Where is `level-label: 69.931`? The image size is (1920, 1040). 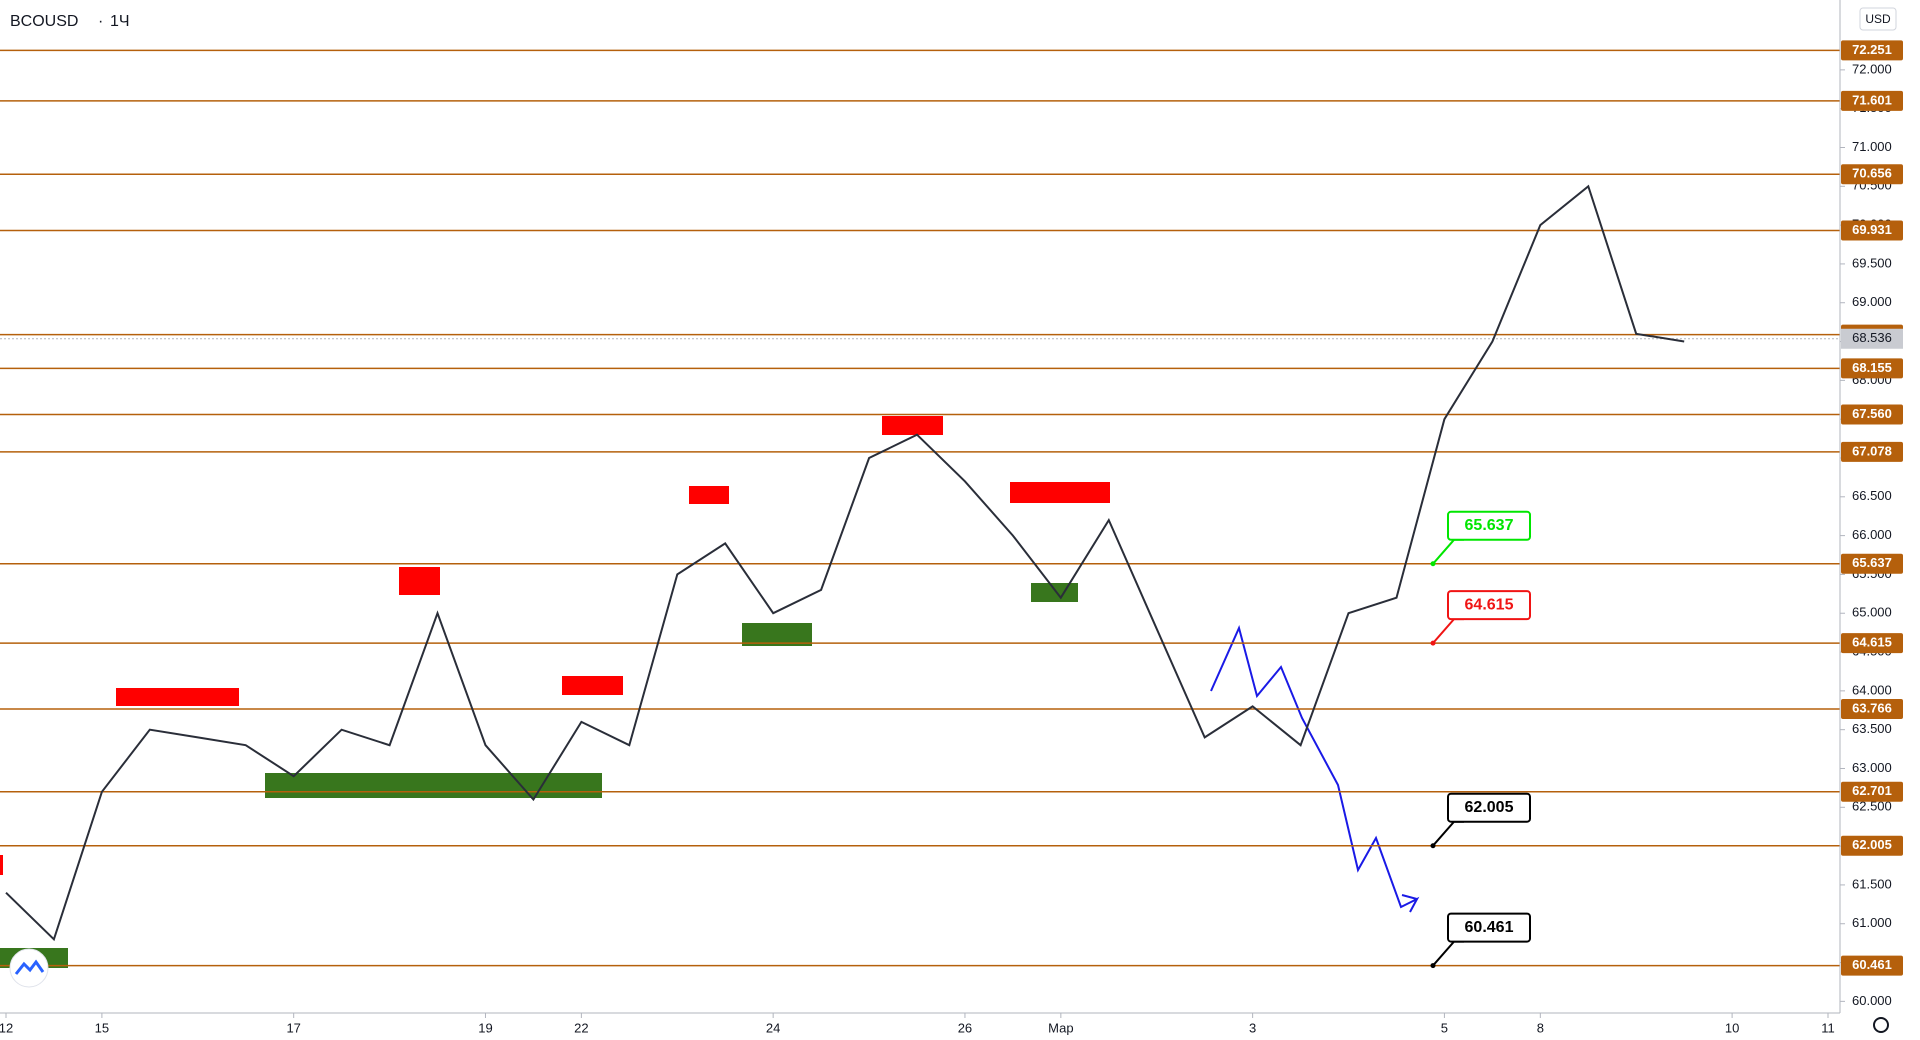
level-label: 69.931 is located at coordinates (1872, 229).